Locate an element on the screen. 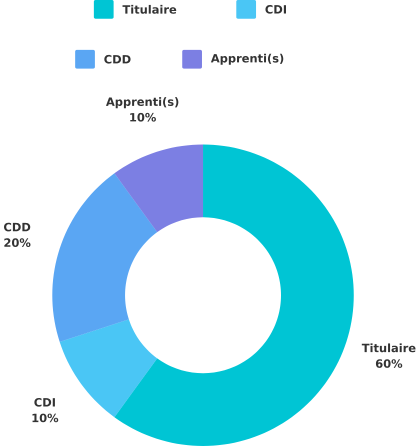  slice-label: CDI is located at coordinates (45, 402).